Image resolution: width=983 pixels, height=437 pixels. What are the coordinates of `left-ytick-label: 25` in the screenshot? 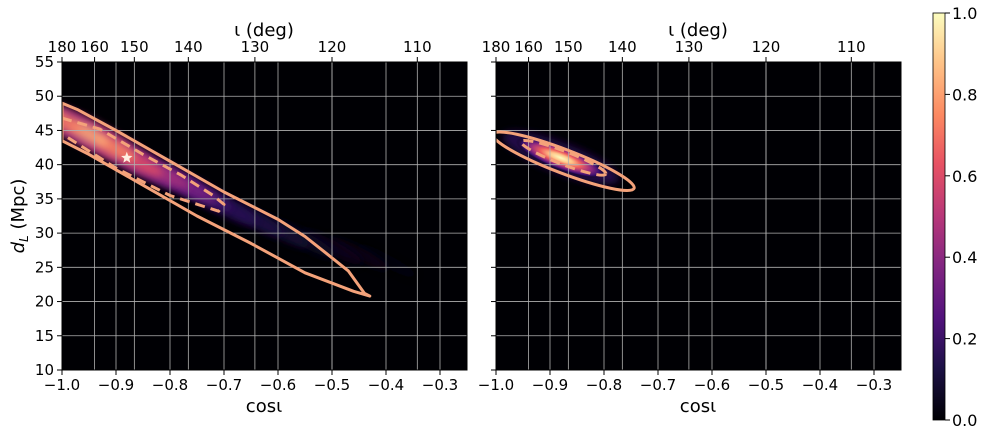 It's located at (44, 267).